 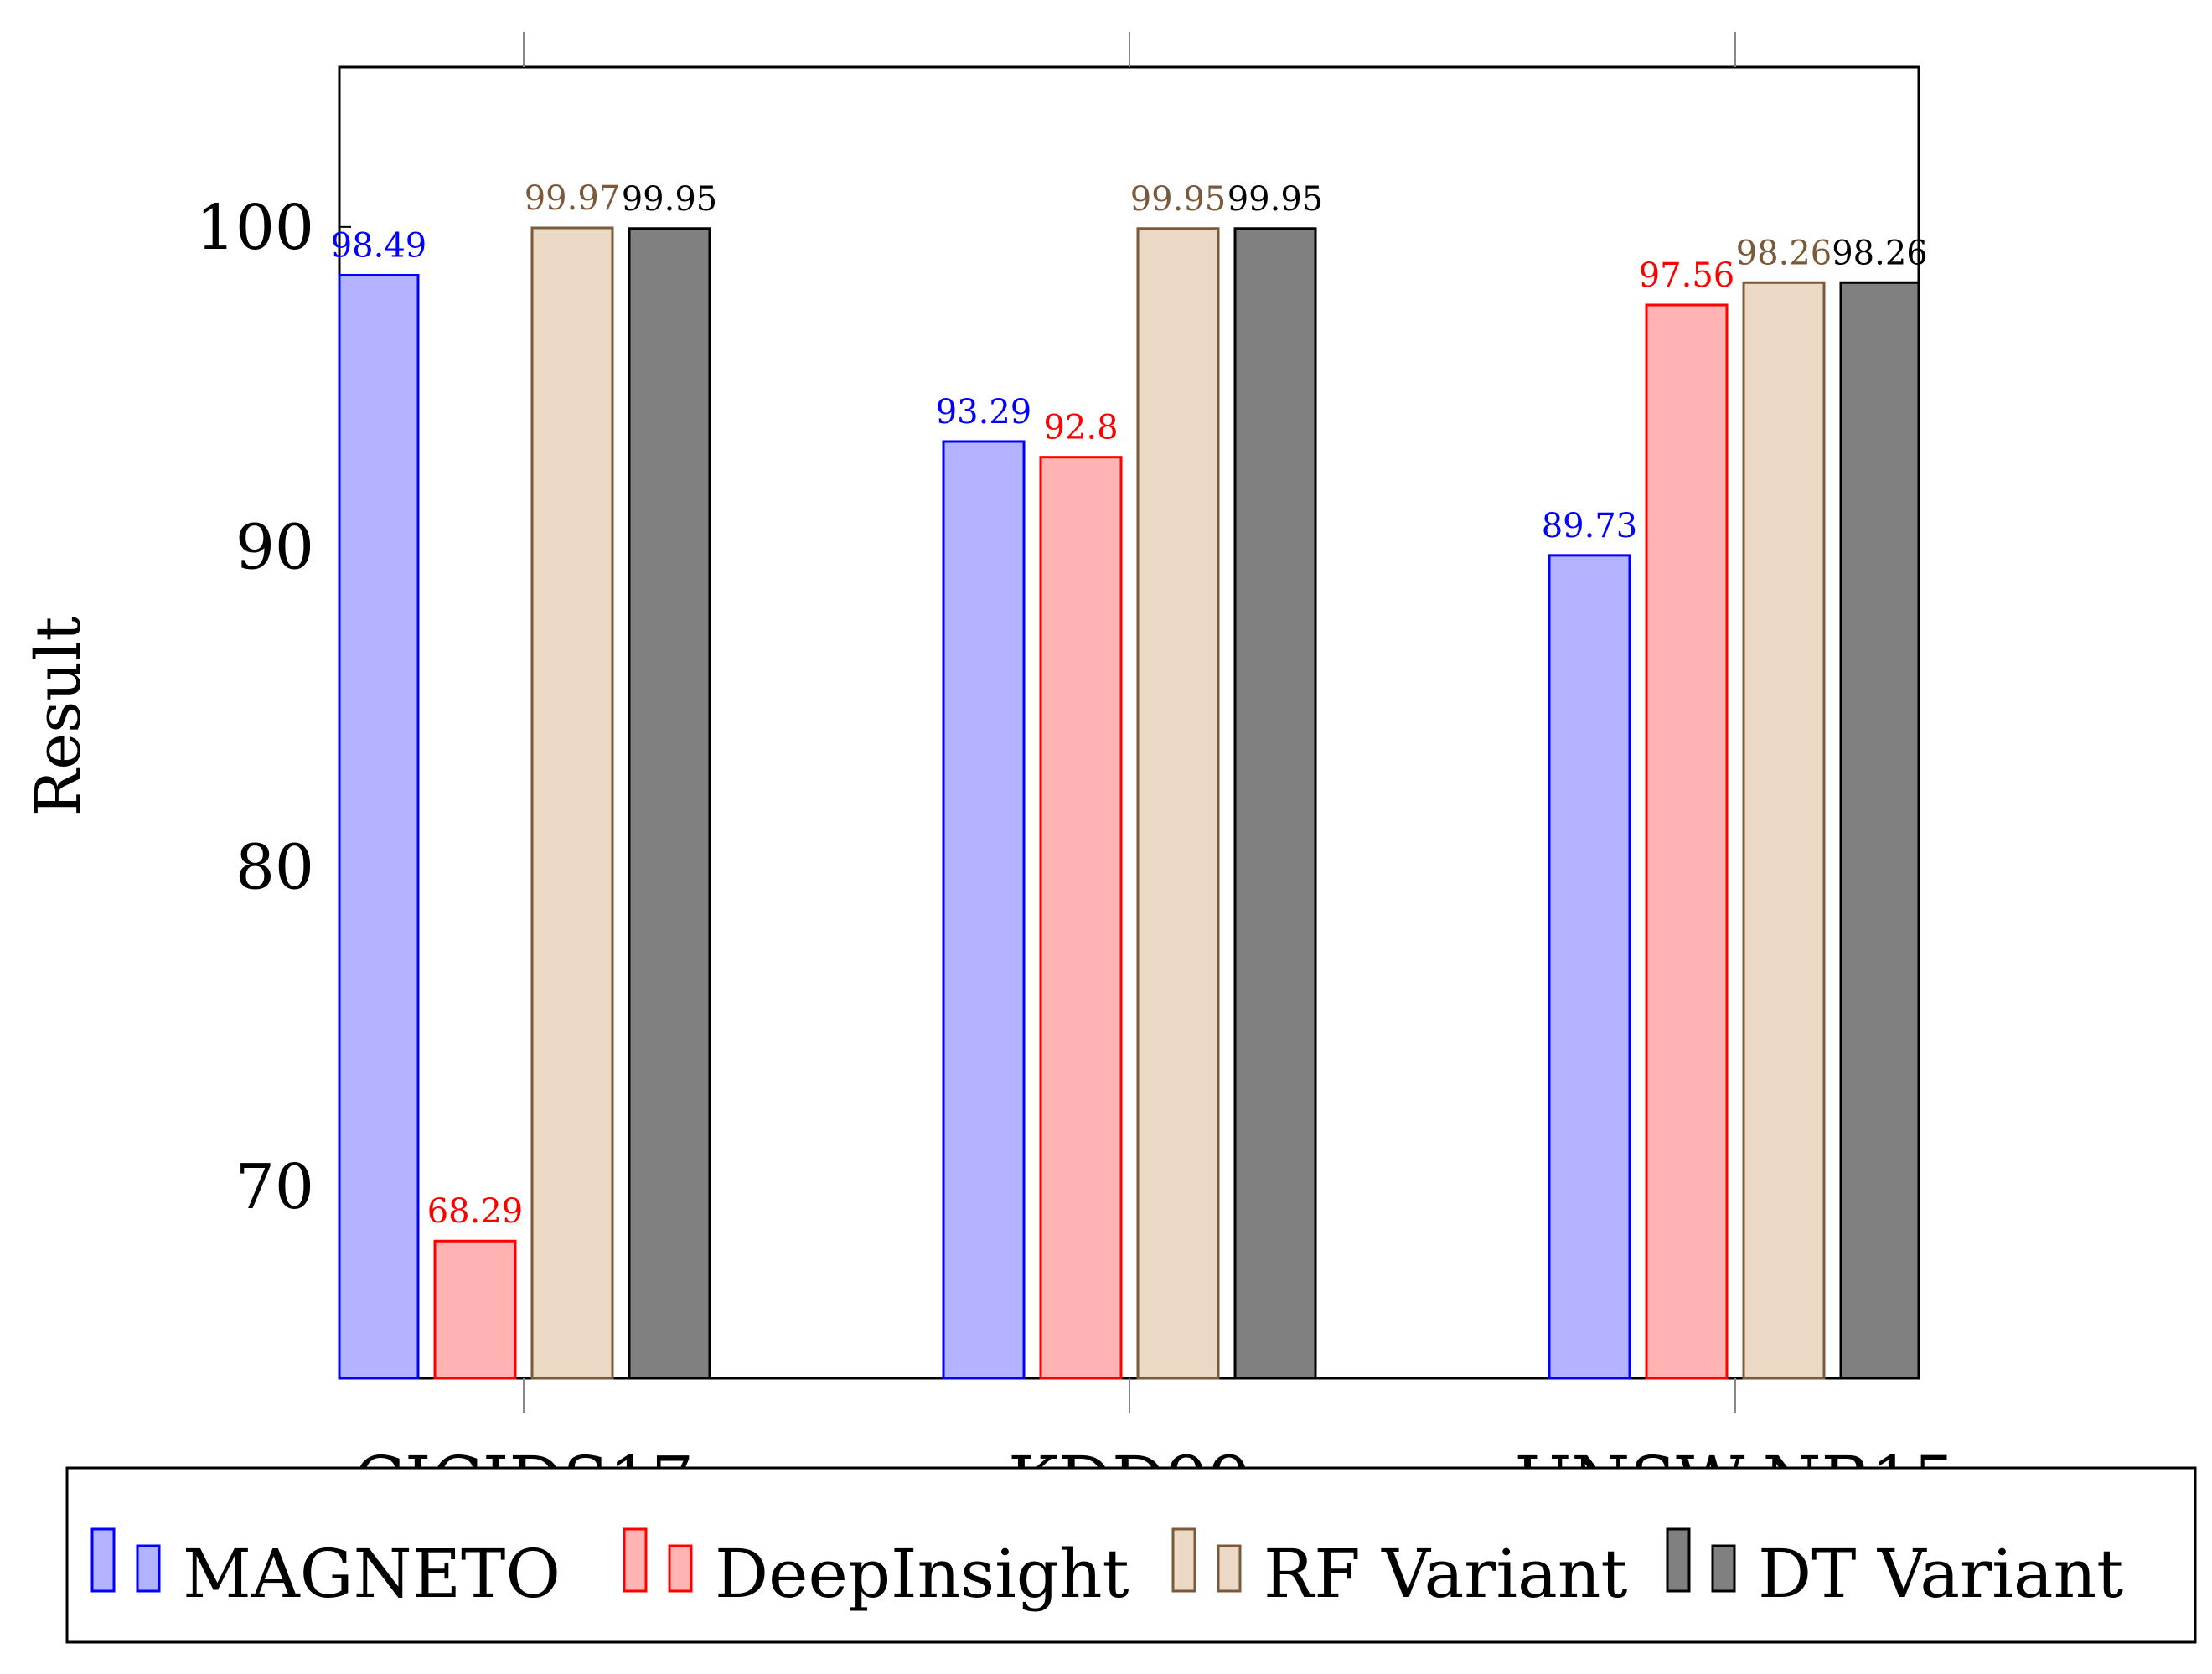 What do you see at coordinates (922, 1574) in the screenshot?
I see `legend-label: DeepInsight` at bounding box center [922, 1574].